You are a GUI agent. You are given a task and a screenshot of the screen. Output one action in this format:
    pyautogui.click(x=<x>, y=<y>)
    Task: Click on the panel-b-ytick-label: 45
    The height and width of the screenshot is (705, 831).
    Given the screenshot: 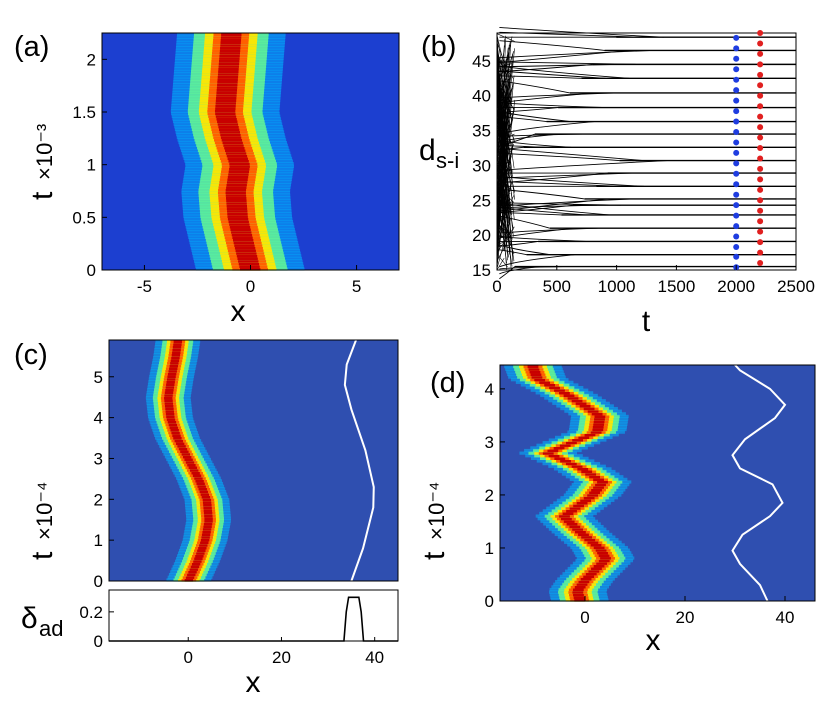 What is the action you would take?
    pyautogui.click(x=481, y=61)
    